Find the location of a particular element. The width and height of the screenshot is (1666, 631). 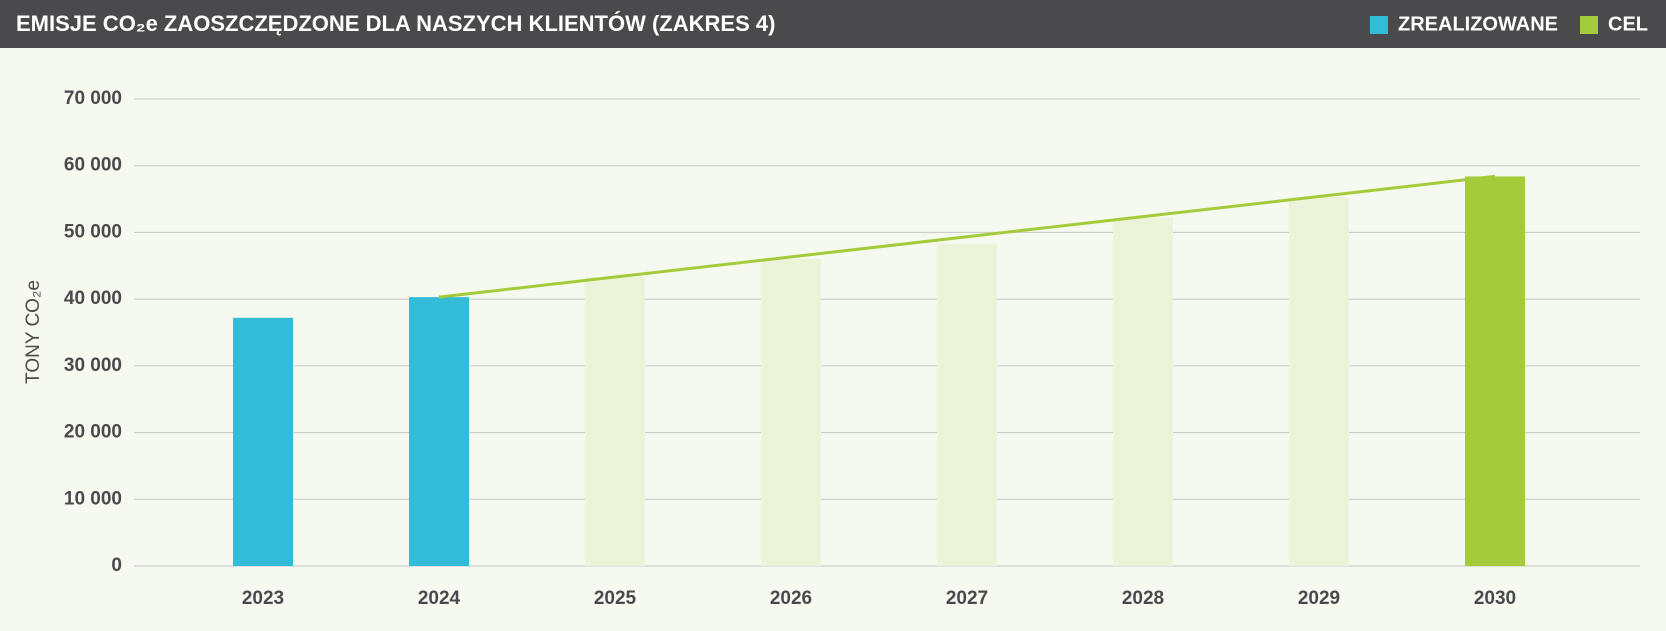

x-tick-label: 2027 is located at coordinates (967, 598).